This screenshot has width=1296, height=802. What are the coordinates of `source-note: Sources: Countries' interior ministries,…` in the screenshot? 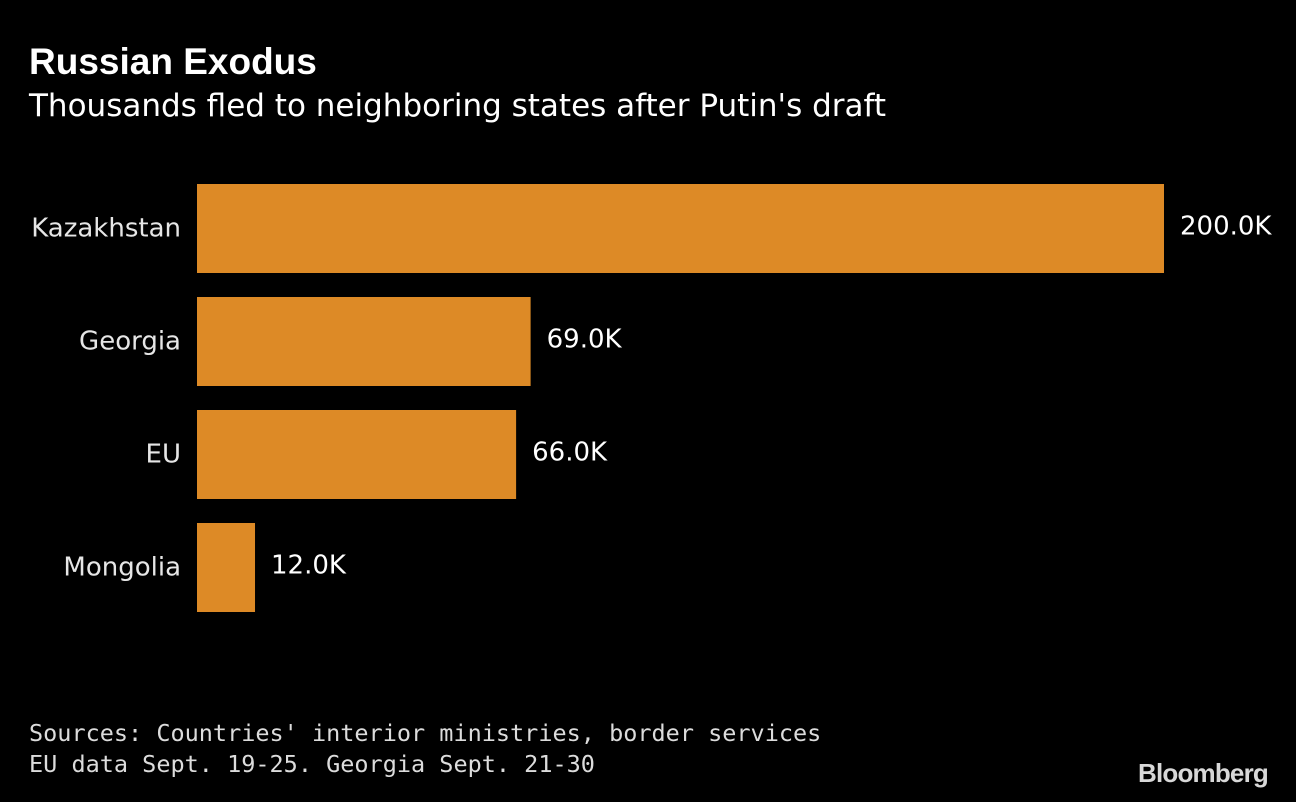 It's located at (425, 749).